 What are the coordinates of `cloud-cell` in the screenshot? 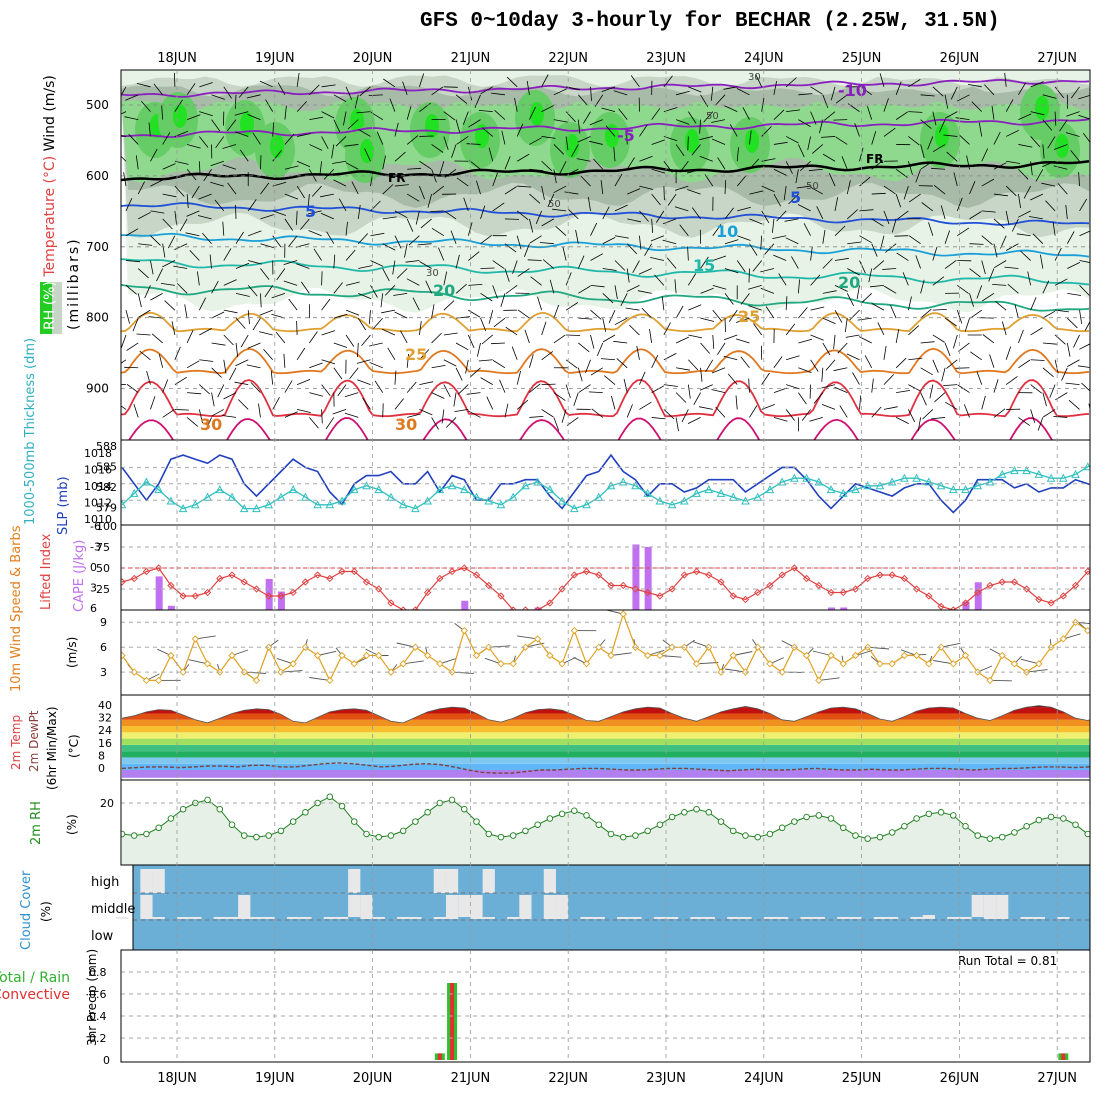 It's located at (476, 906).